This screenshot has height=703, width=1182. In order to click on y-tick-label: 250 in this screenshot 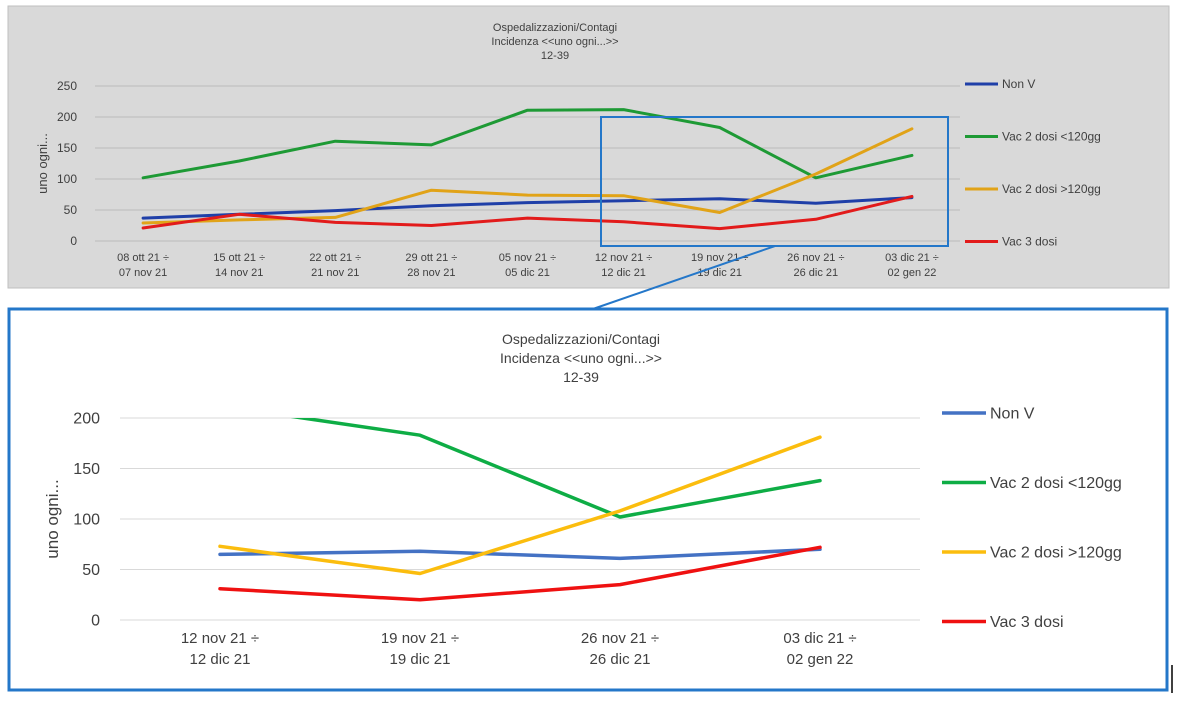, I will do `click(67, 86)`.